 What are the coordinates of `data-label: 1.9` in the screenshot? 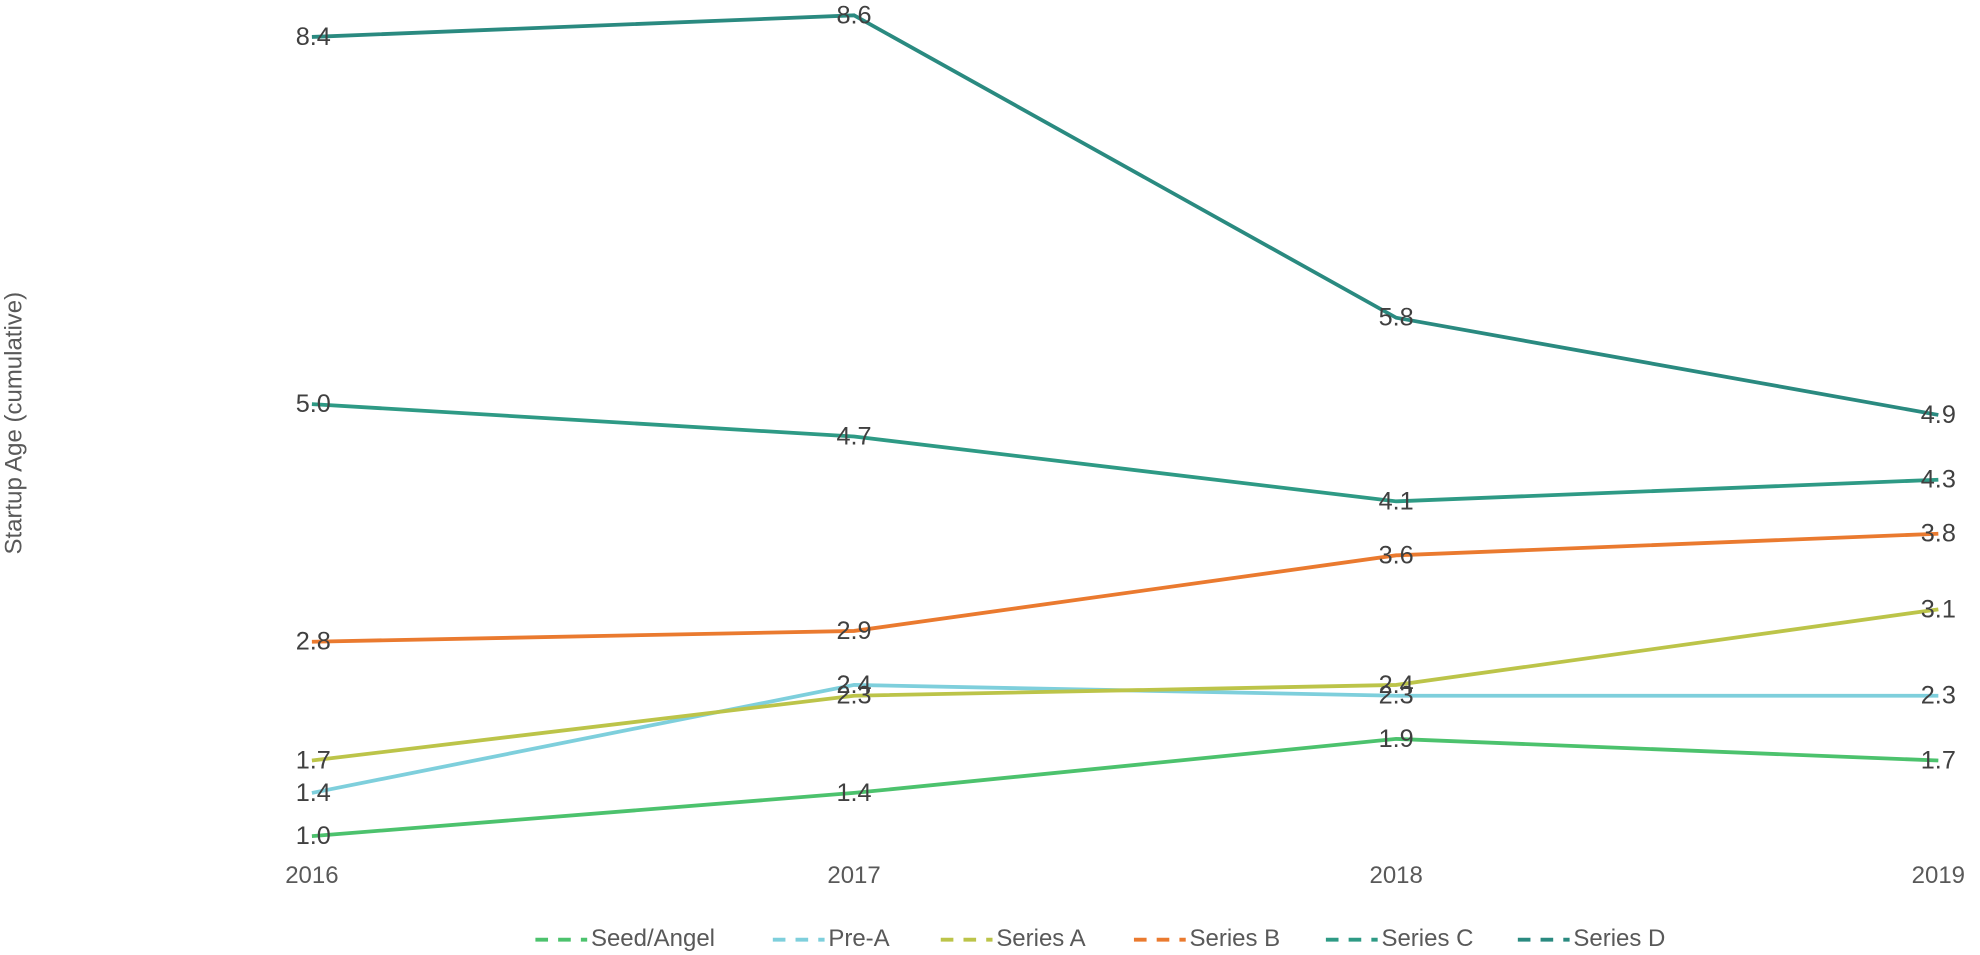 It's located at (1396, 739).